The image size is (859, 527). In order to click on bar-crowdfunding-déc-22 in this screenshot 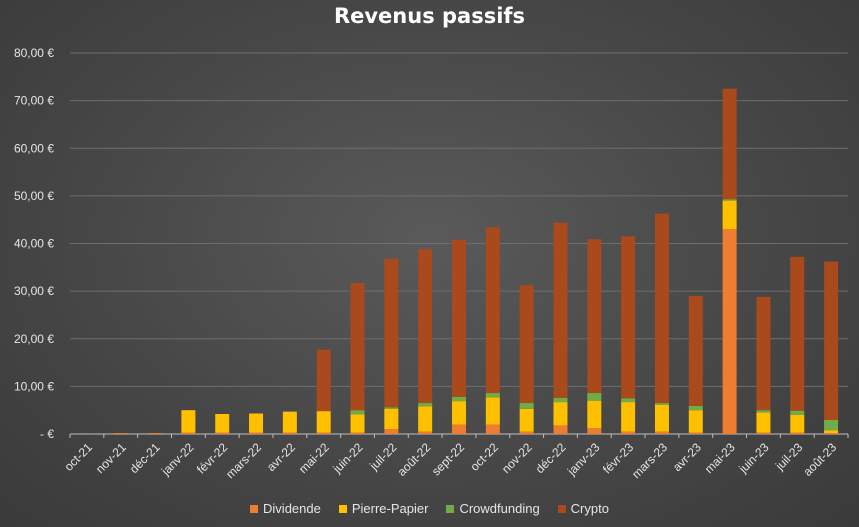, I will do `click(560, 400)`.